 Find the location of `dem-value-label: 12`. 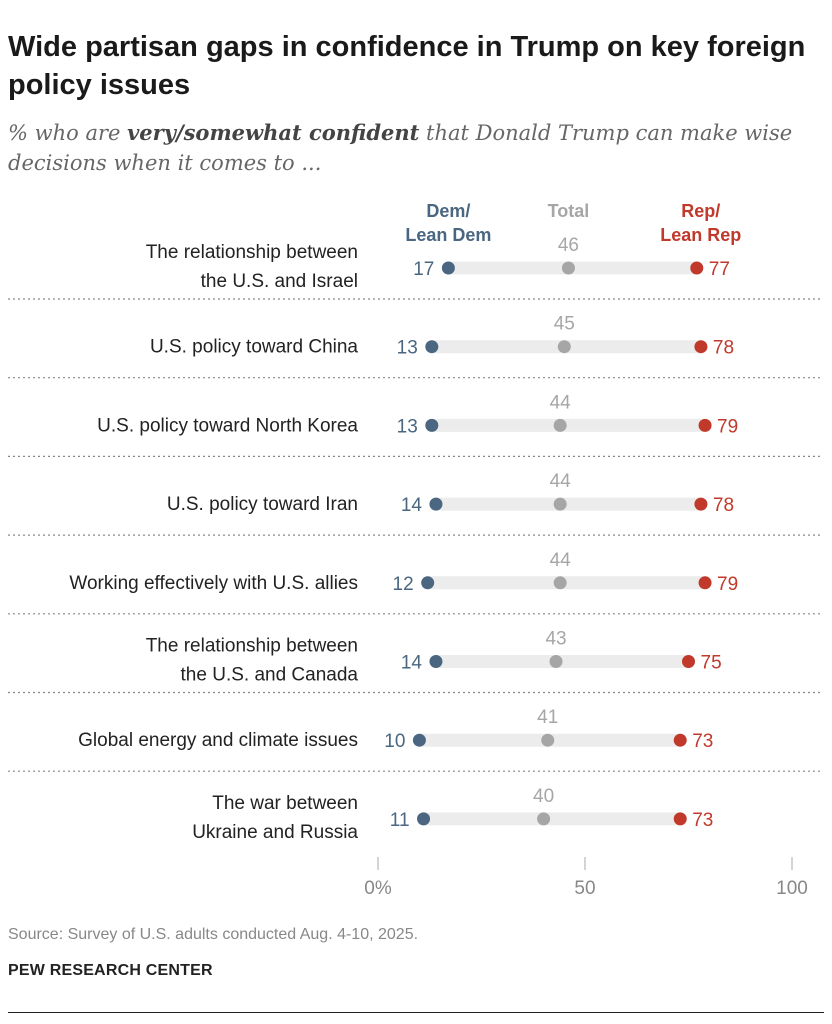

dem-value-label: 12 is located at coordinates (403, 584).